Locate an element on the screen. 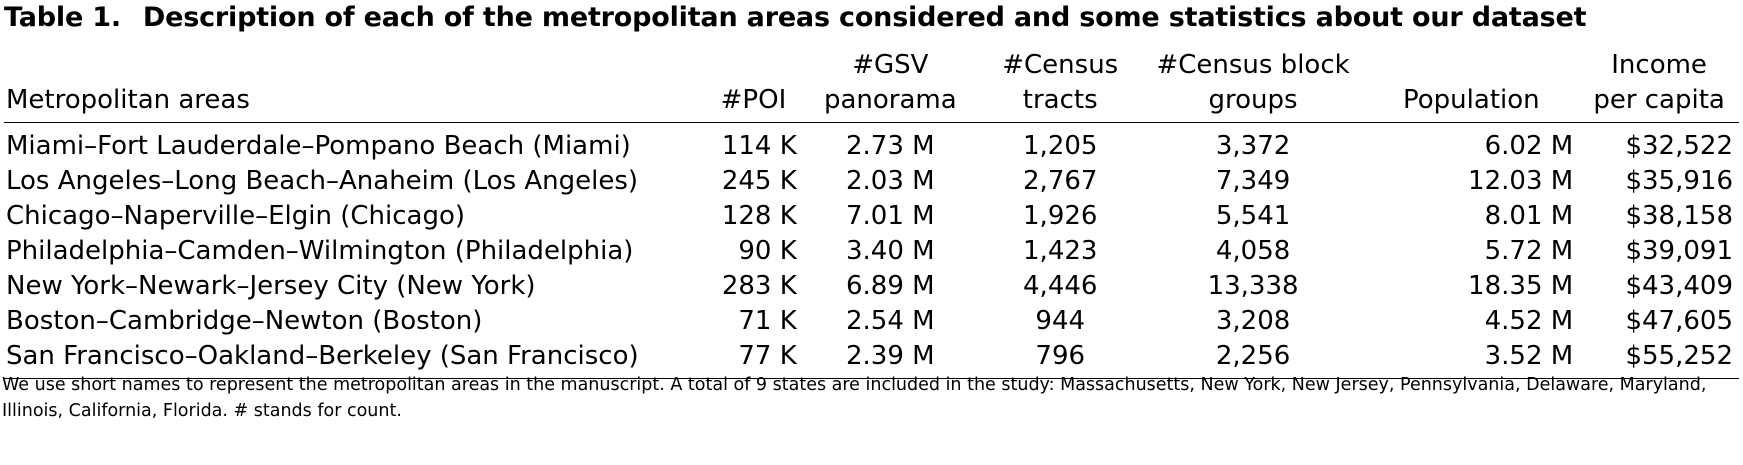  cell-population: 5.72 M is located at coordinates (1529, 251).